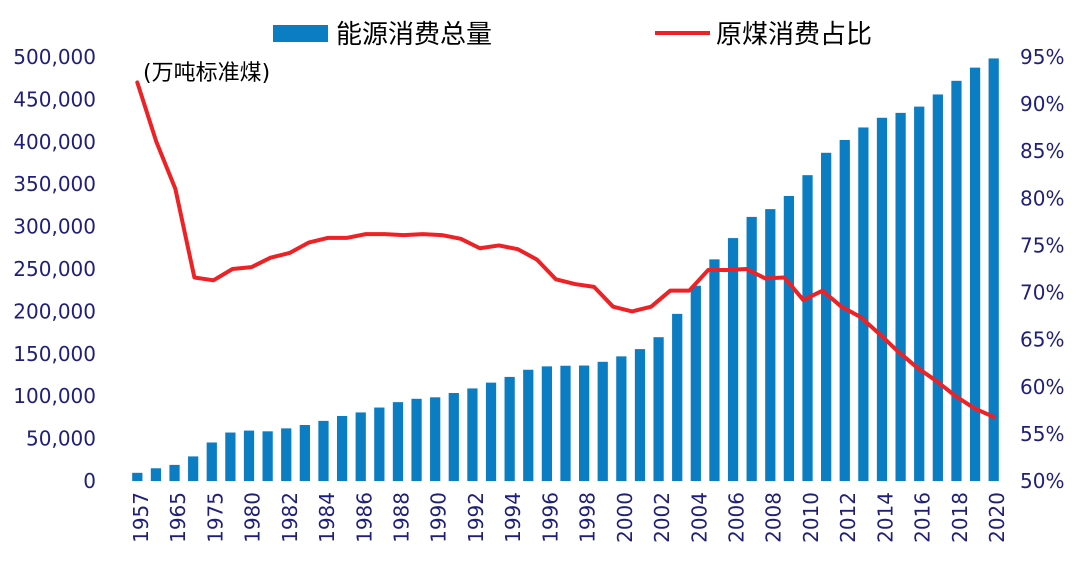 This screenshot has height=573, width=1080. What do you see at coordinates (54, 57) in the screenshot?
I see `y-left-tick-label: 500,000` at bounding box center [54, 57].